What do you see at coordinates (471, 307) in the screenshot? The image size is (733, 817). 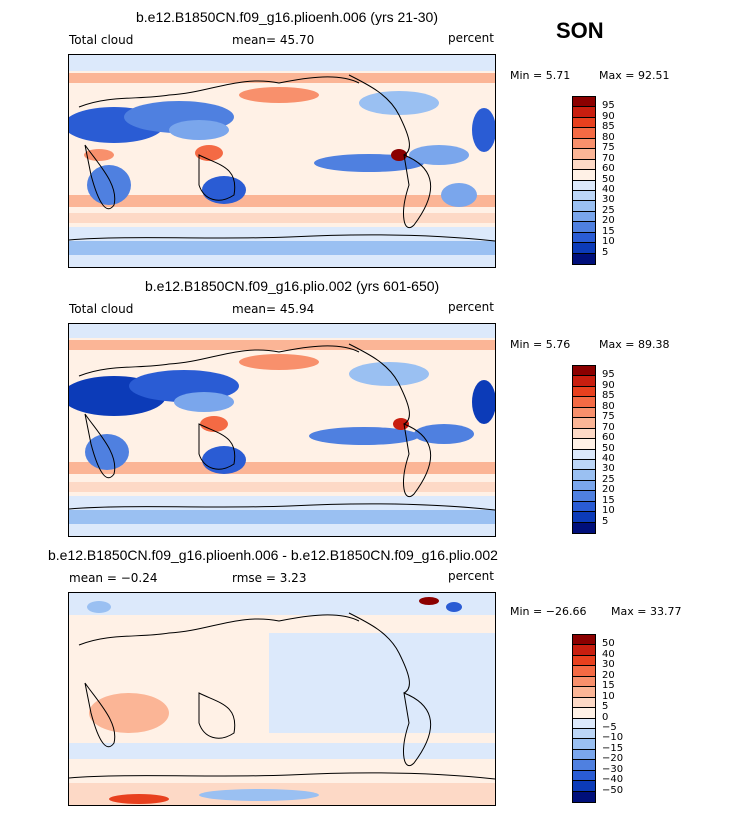 I see `panel-2-units: percent` at bounding box center [471, 307].